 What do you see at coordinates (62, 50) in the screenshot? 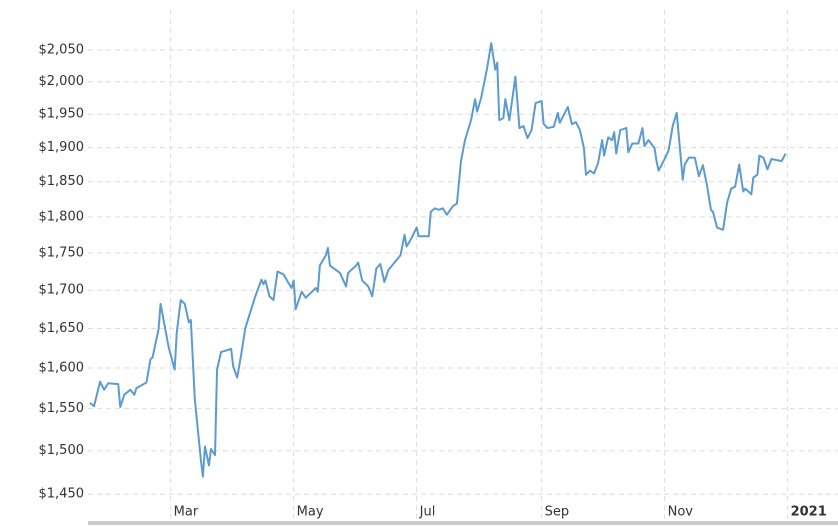
I see `y-tick-label: $2,050` at bounding box center [62, 50].